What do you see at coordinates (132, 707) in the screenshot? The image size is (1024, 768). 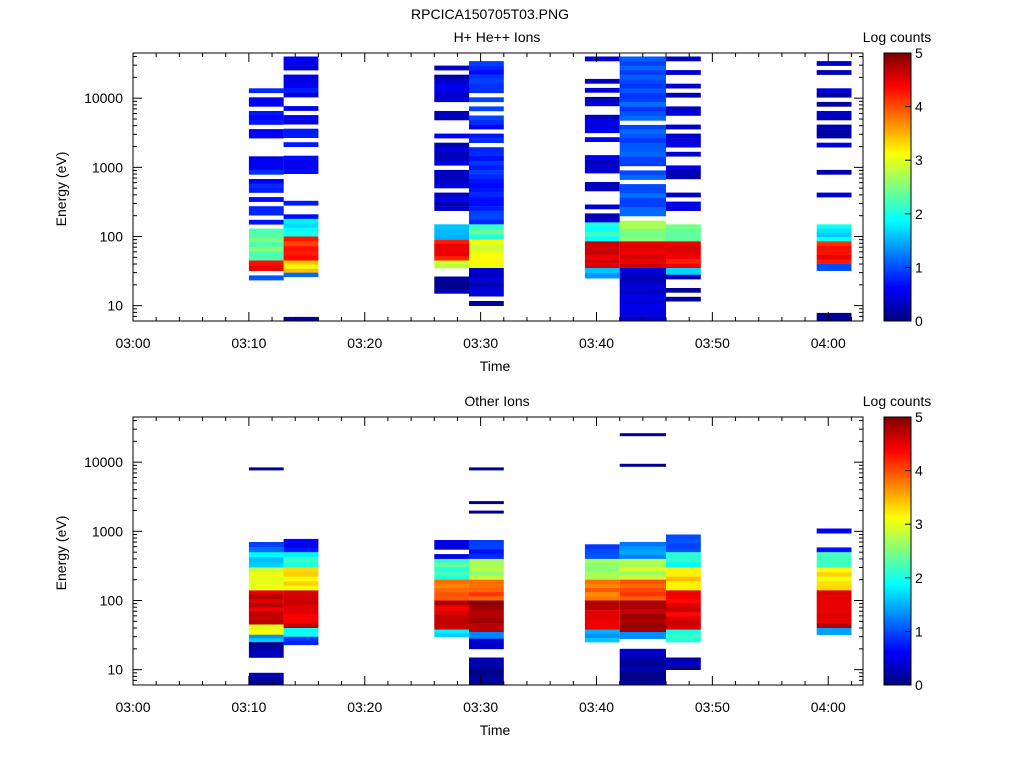 I see `x-tick-label: 03:00` at bounding box center [132, 707].